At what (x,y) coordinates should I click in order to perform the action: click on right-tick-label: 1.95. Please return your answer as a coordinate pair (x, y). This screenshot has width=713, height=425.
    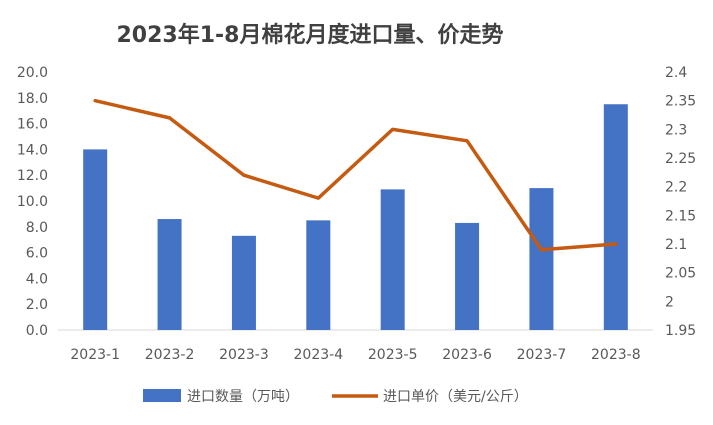
    Looking at the image, I should click on (680, 331).